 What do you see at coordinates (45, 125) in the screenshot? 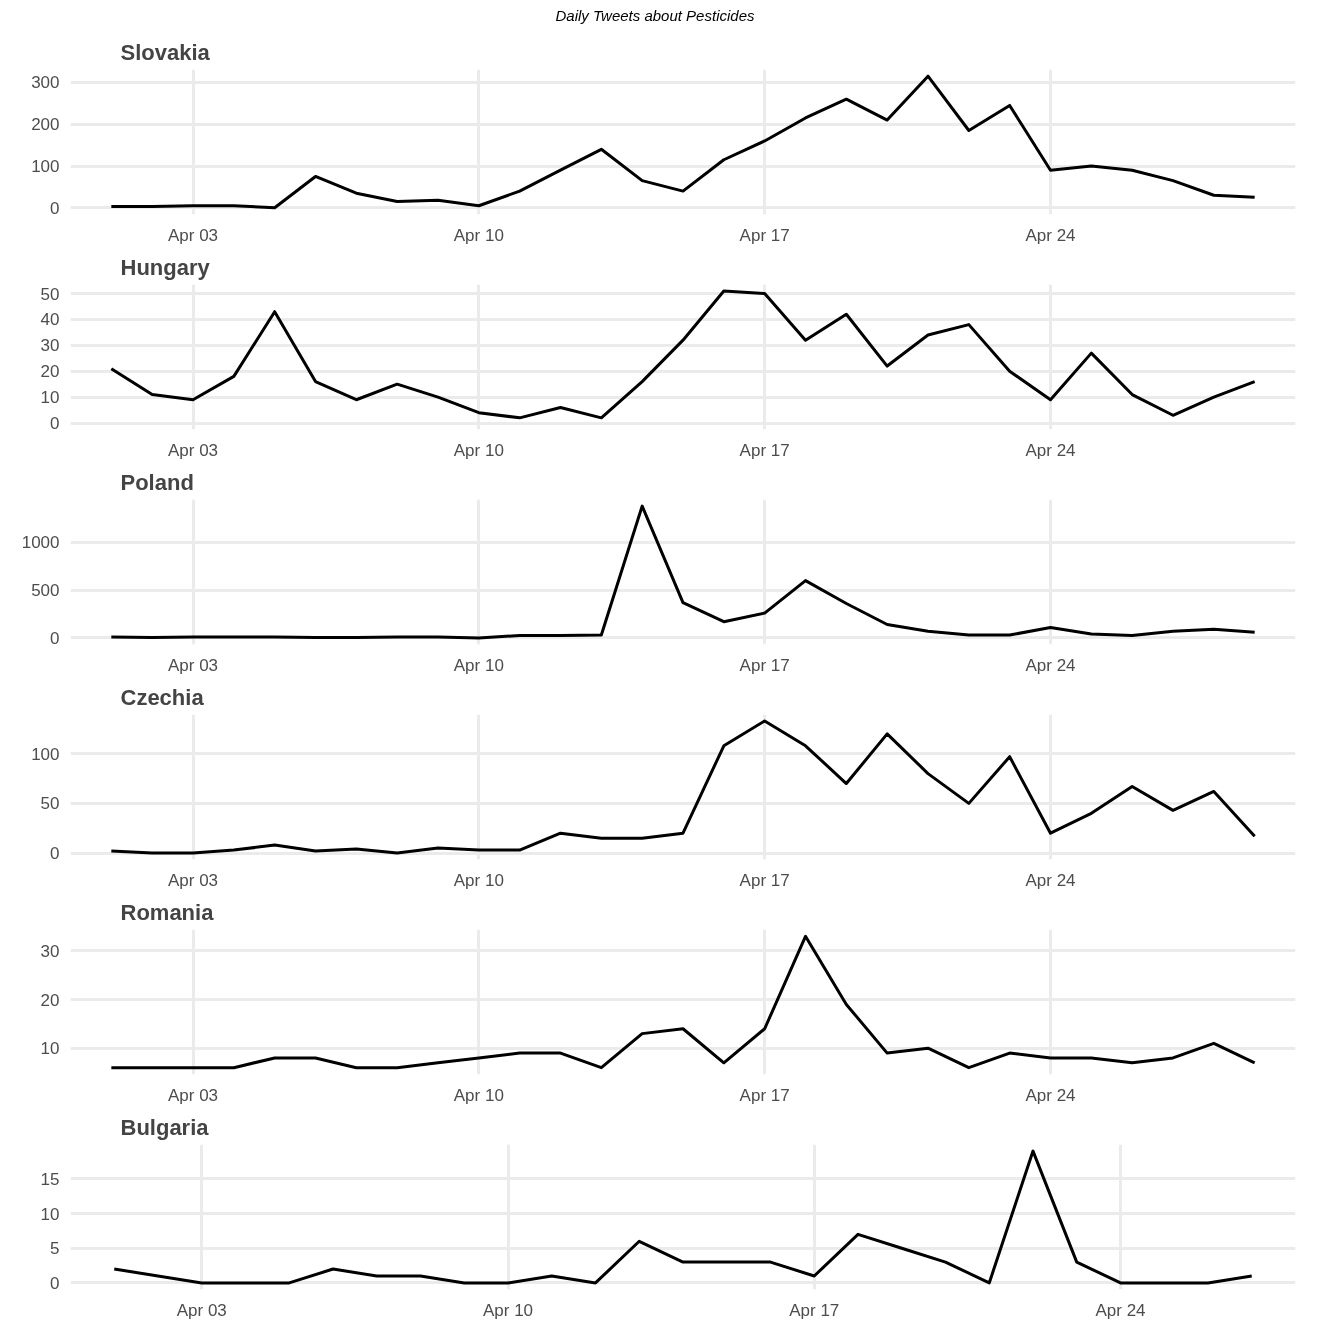
I see `y-tick-label: 200` at bounding box center [45, 125].